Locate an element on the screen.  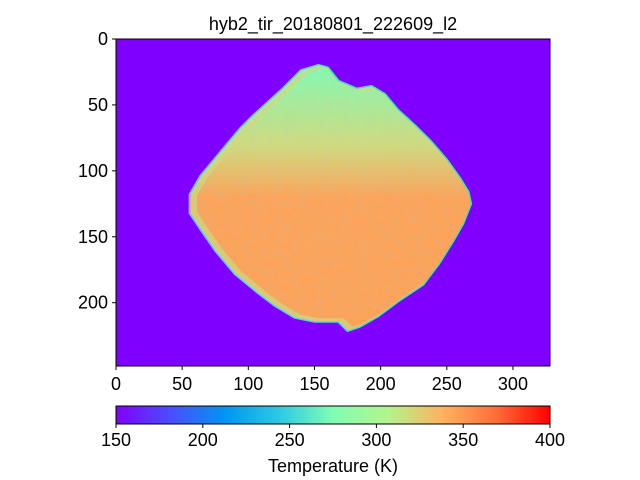
colorbar-tick-label: 350 is located at coordinates (463, 440).